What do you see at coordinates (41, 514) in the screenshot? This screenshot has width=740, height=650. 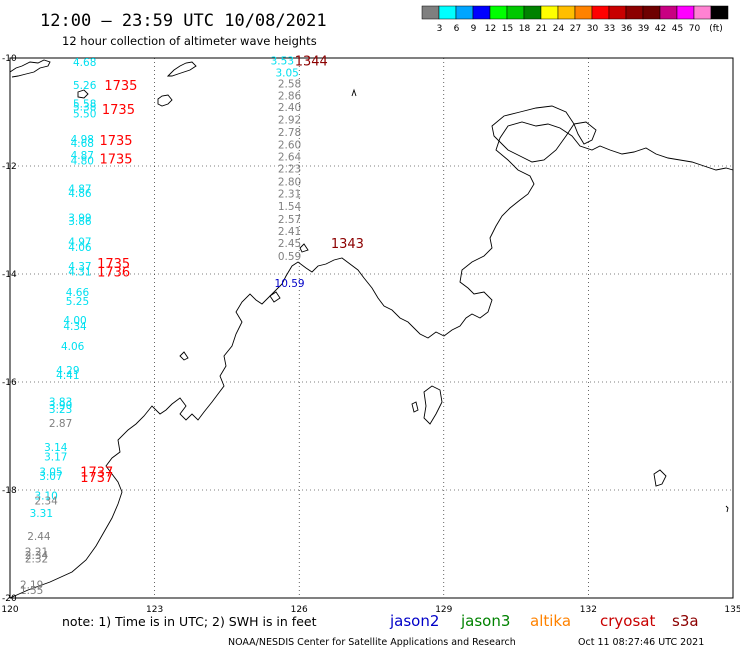 I see `wave-height-value: 3.31` at bounding box center [41, 514].